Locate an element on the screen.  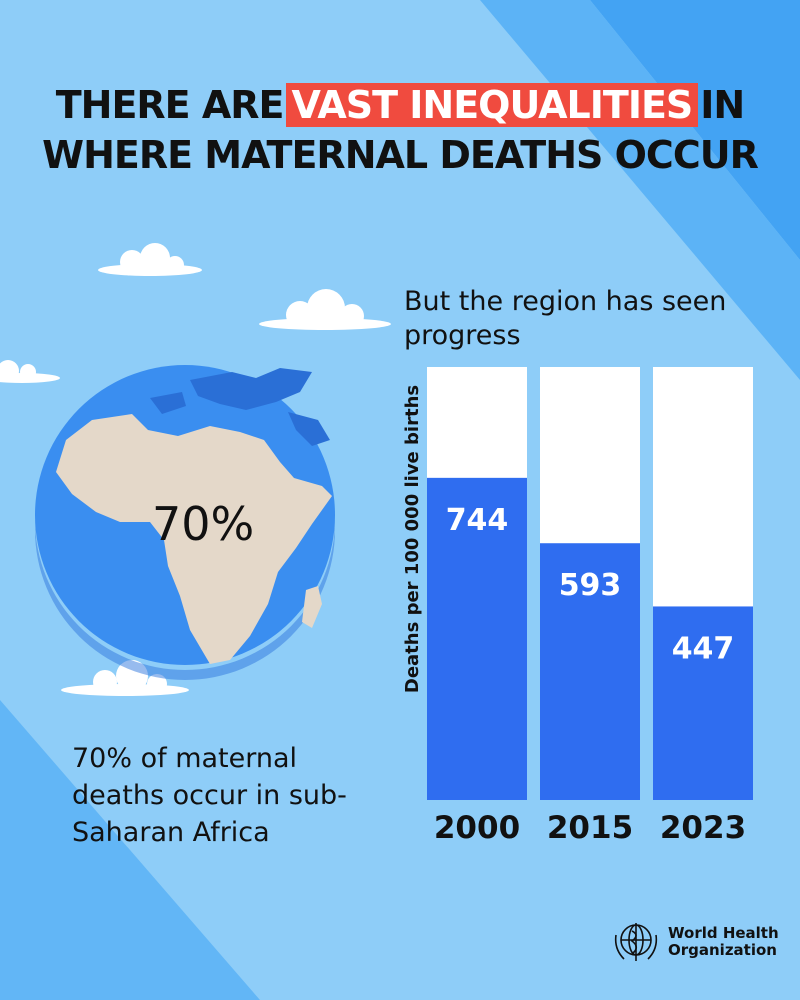
globe-icon is located at coordinates (185, 522).